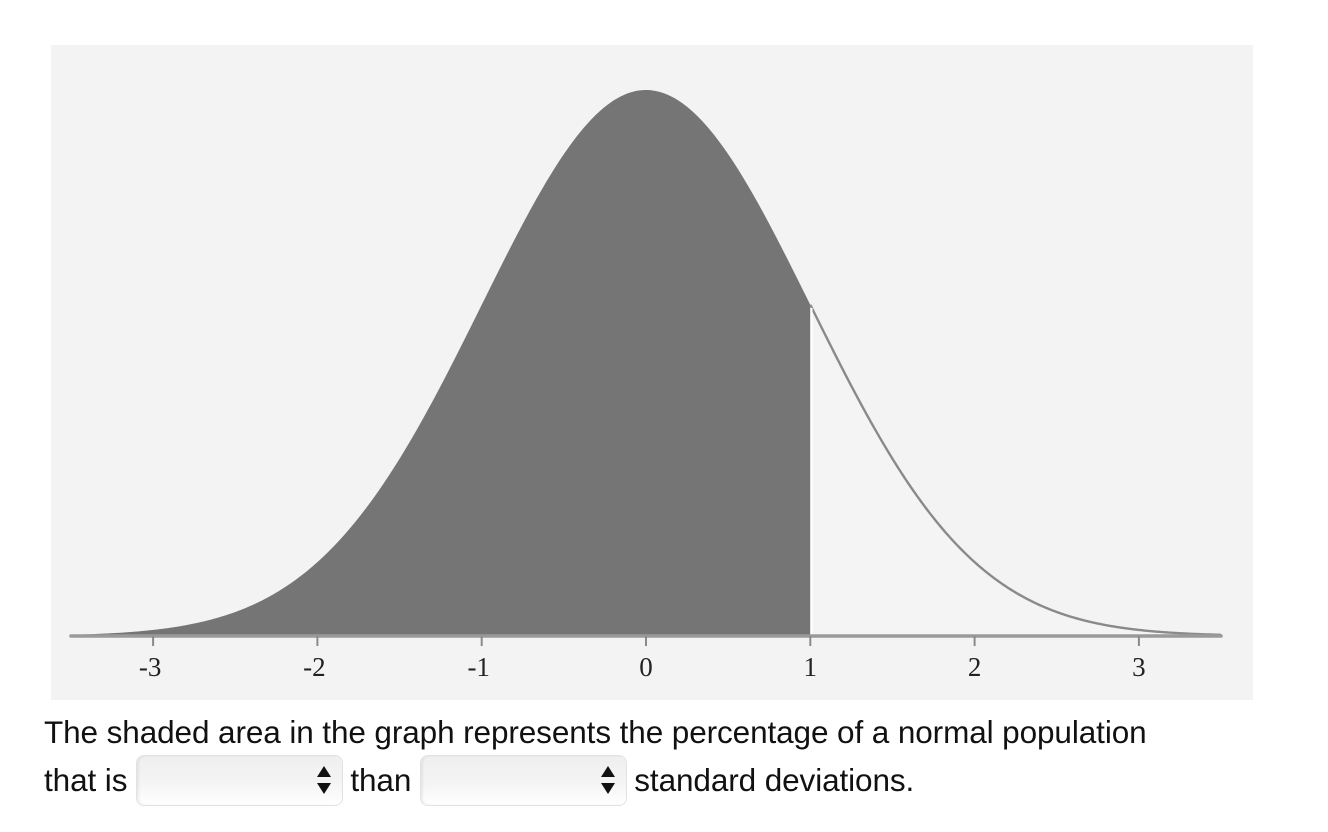 This screenshot has width=1328, height=832. Describe the element at coordinates (314, 667) in the screenshot. I see `x-tick-label: -2` at that location.